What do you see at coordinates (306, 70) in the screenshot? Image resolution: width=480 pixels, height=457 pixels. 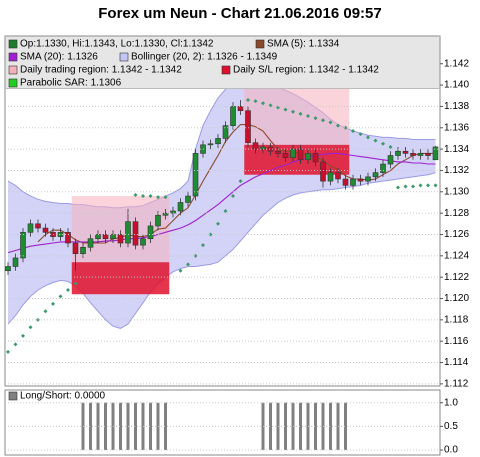 I see `legend-sl: Daily S/L region: 1.1342 - 1.1342` at bounding box center [306, 70].